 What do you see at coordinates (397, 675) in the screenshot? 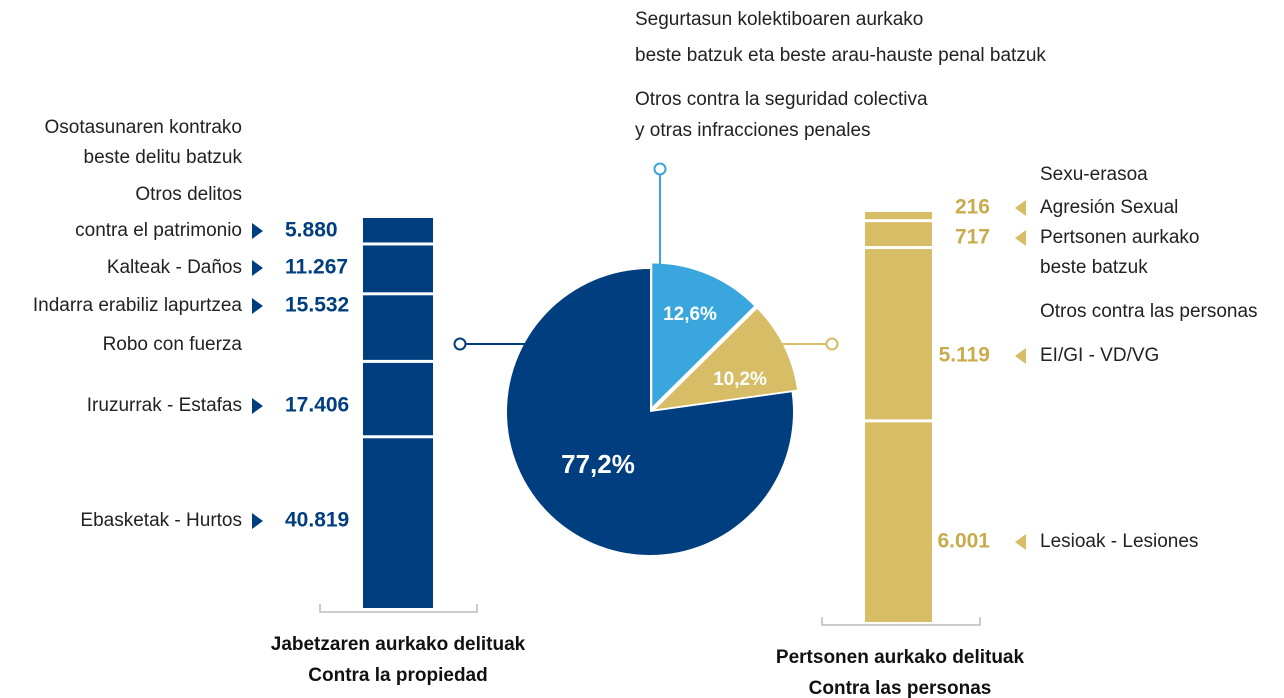
I see `chart-title: Contra la propiedad` at bounding box center [397, 675].